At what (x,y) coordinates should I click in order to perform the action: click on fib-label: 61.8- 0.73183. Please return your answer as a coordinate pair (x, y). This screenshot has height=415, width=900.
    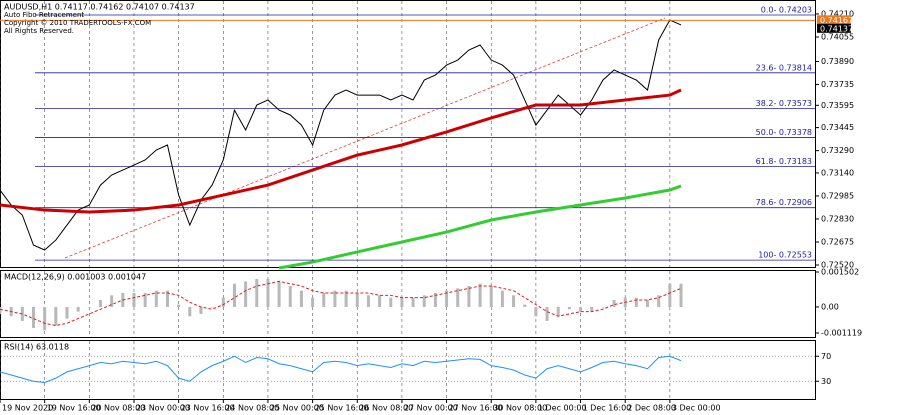
    Looking at the image, I should click on (784, 161).